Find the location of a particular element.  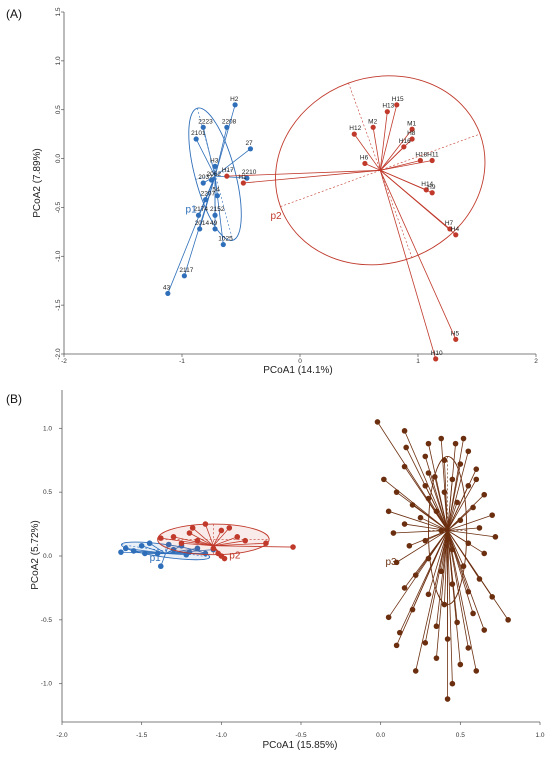

point-label: H3 is located at coordinates (214, 160).